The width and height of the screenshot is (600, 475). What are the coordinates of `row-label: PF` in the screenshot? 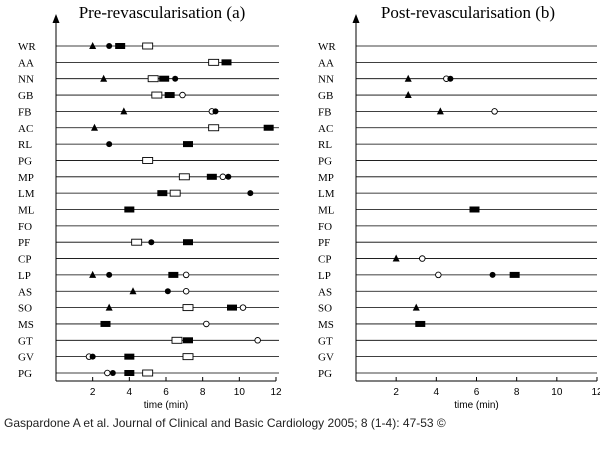 It's located at (24, 243).